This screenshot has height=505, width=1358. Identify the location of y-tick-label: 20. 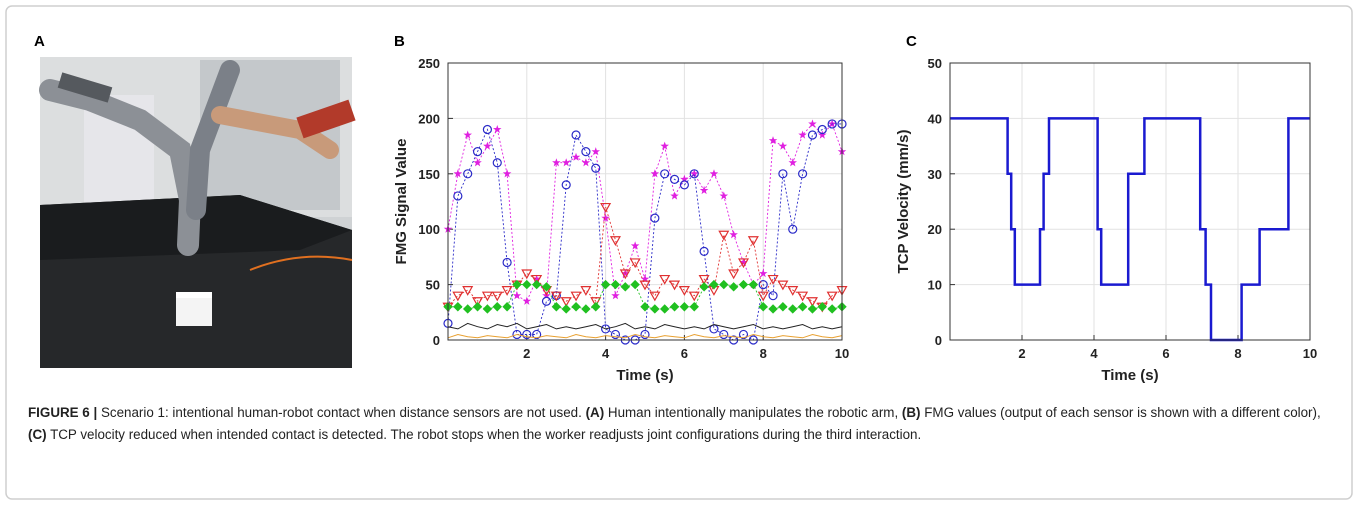
(935, 229).